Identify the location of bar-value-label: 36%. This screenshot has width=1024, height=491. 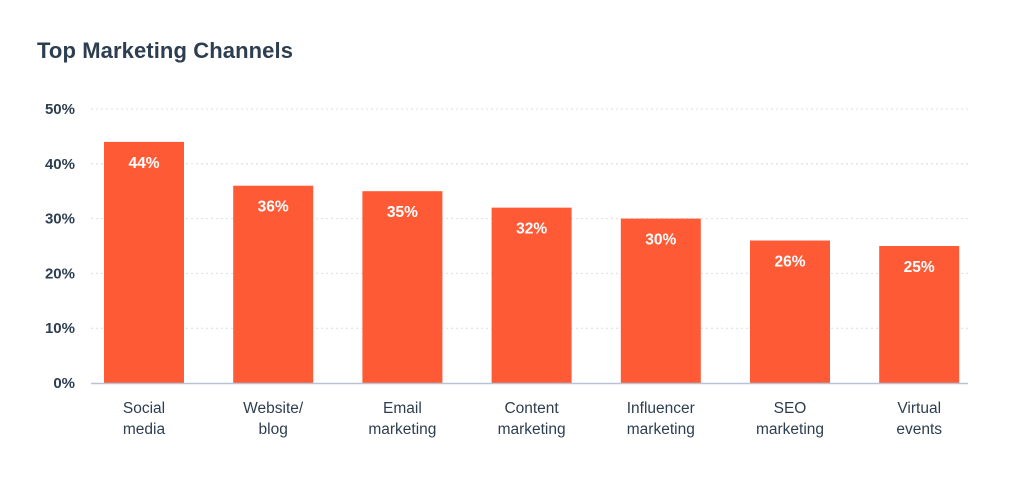
(273, 207).